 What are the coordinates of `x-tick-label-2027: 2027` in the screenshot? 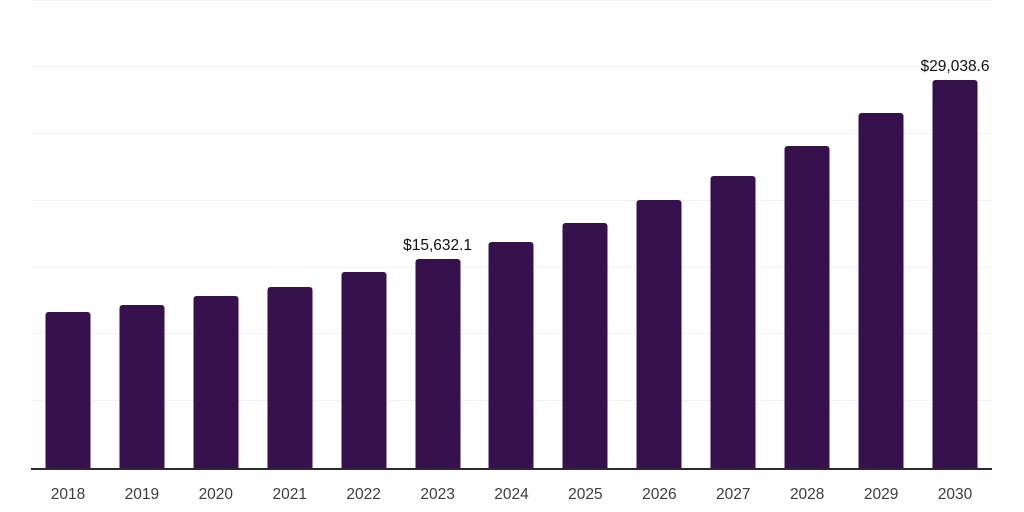 It's located at (733, 494).